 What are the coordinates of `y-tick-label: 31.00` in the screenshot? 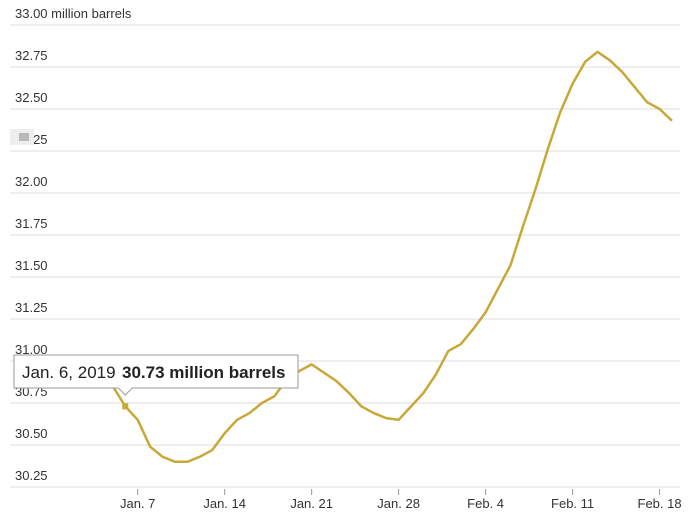 It's located at (31, 349).